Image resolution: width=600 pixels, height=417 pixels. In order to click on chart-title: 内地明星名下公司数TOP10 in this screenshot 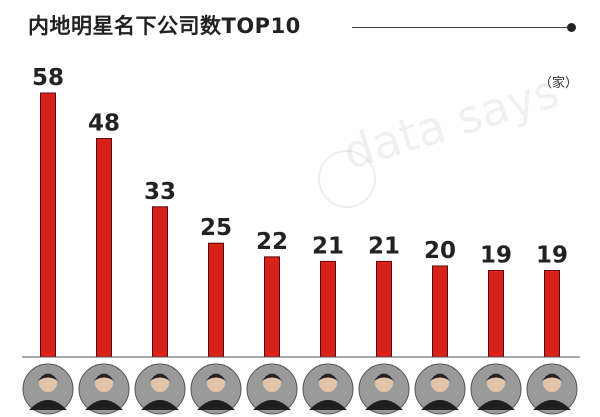, I will do `click(164, 26)`.